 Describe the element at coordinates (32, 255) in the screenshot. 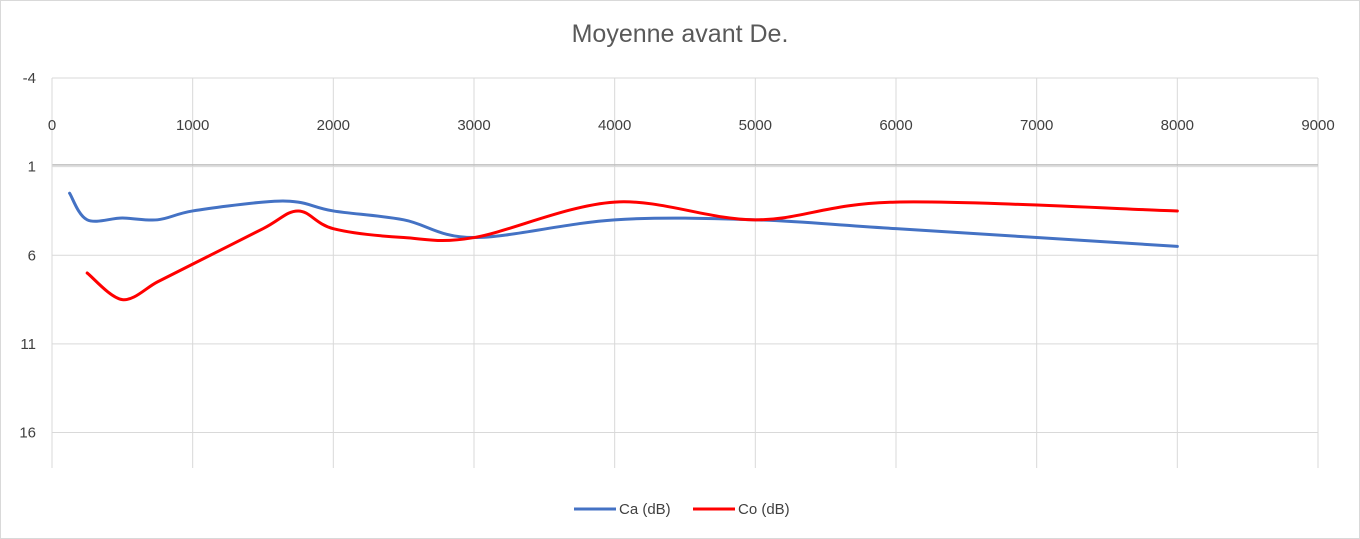

I see `y-tick-label: 6` at that location.